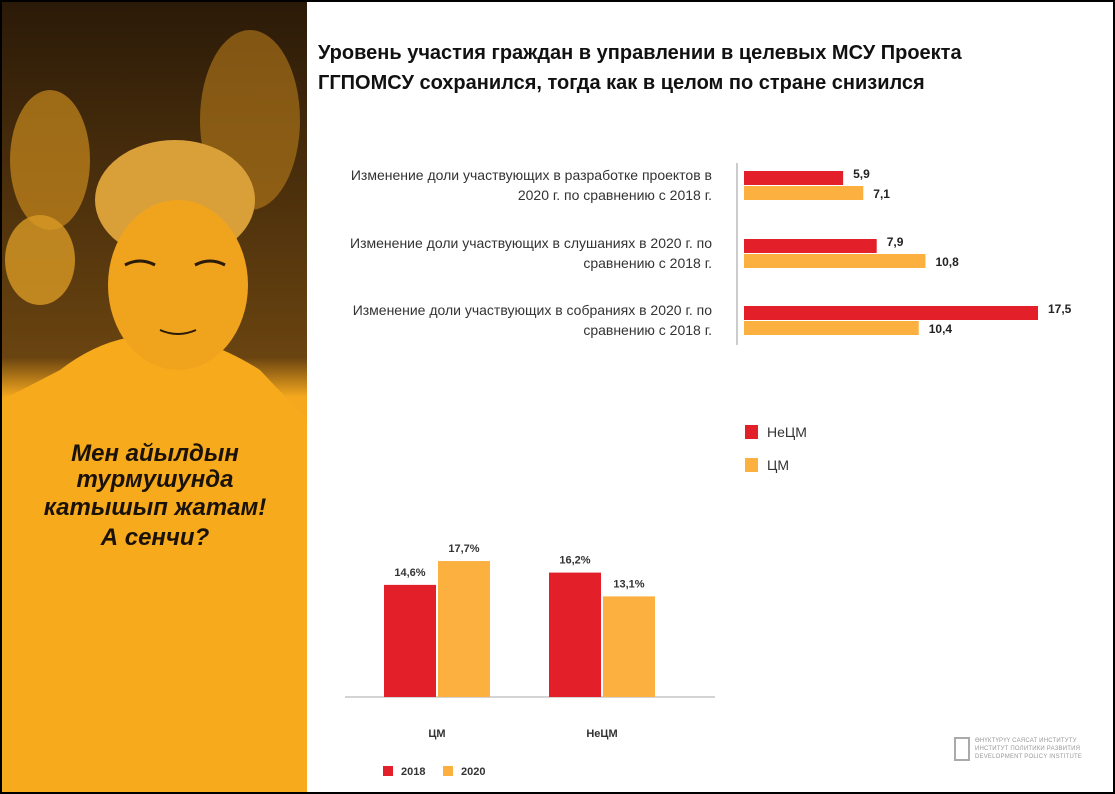 This screenshot has height=794, width=1115. What do you see at coordinates (1028, 749) in the screenshot?
I see `logo-text: ИНСТИТУТ ПОЛИТИКИ РАЗВИТИЯ` at bounding box center [1028, 749].